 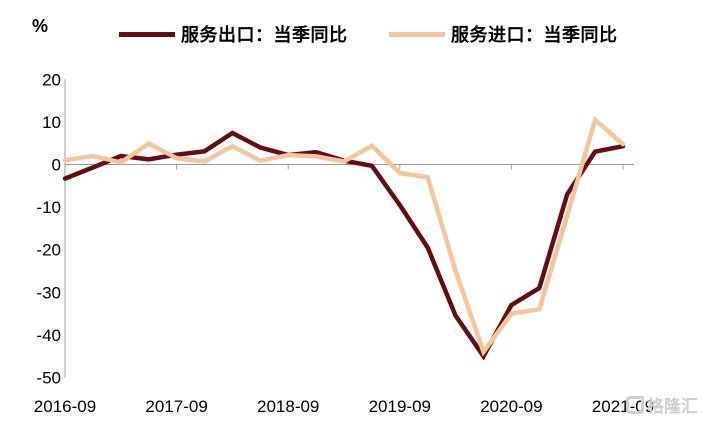 What do you see at coordinates (635, 404) in the screenshot?
I see `gelonghui-logo-icon` at bounding box center [635, 404].